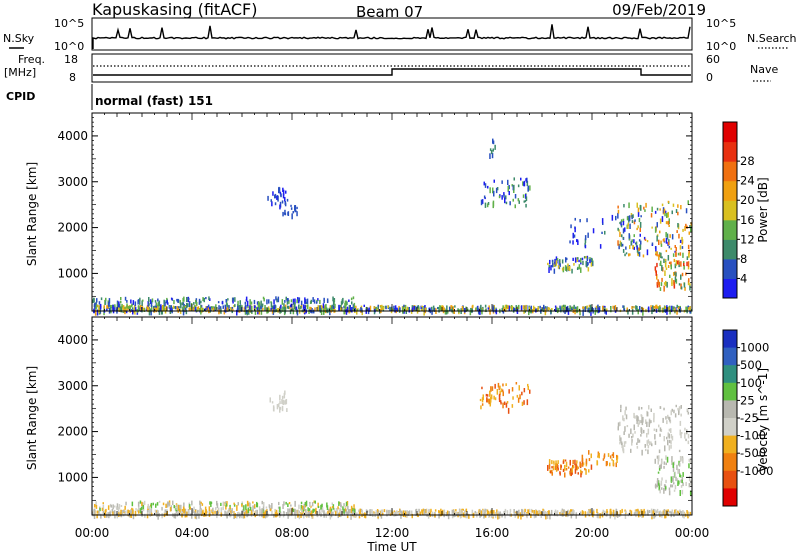  Describe the element at coordinates (72, 228) in the screenshot. I see `y-tick-label: 2000` at that location.